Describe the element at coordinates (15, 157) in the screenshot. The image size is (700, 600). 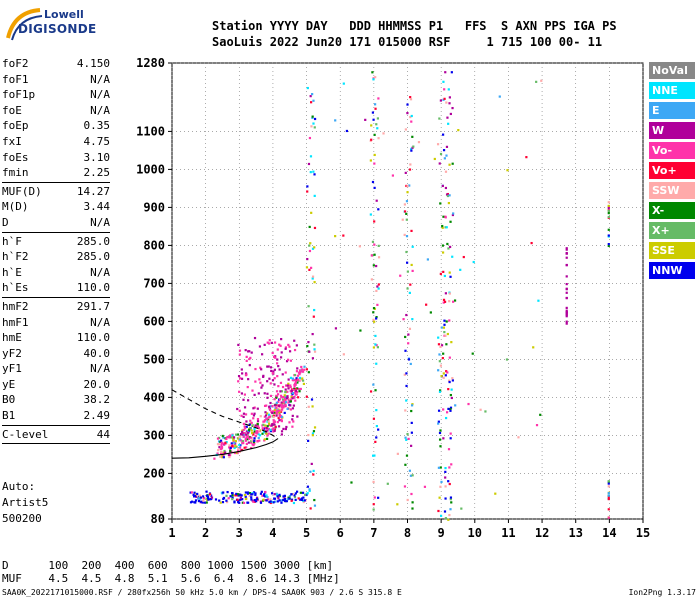
I see `param-name: foEs` at that location.